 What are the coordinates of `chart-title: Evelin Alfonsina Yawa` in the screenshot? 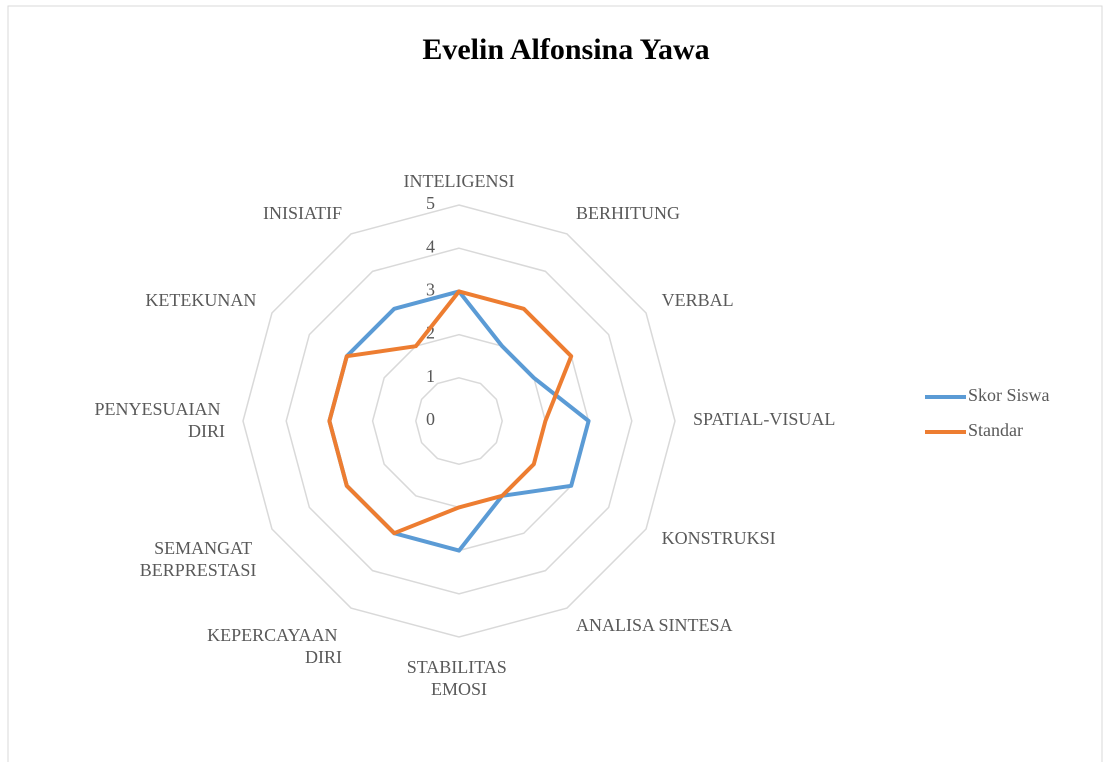 It's located at (565, 49).